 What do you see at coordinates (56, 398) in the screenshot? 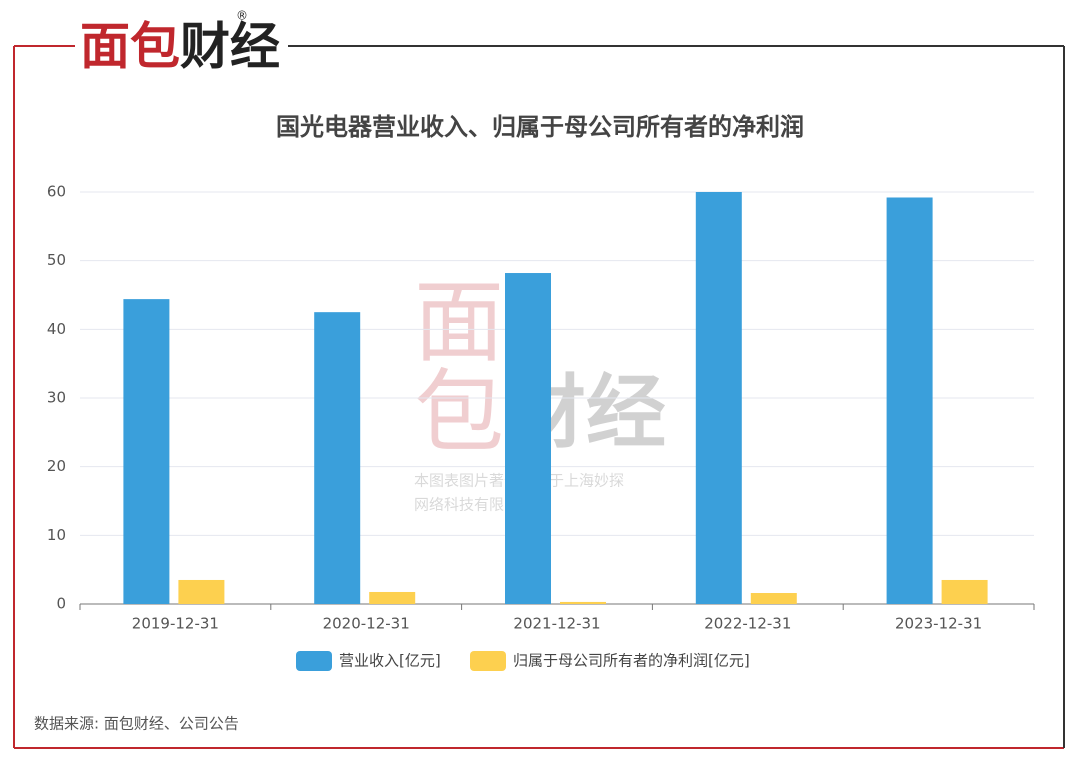
I see `y-tick-label: 30` at bounding box center [56, 398].